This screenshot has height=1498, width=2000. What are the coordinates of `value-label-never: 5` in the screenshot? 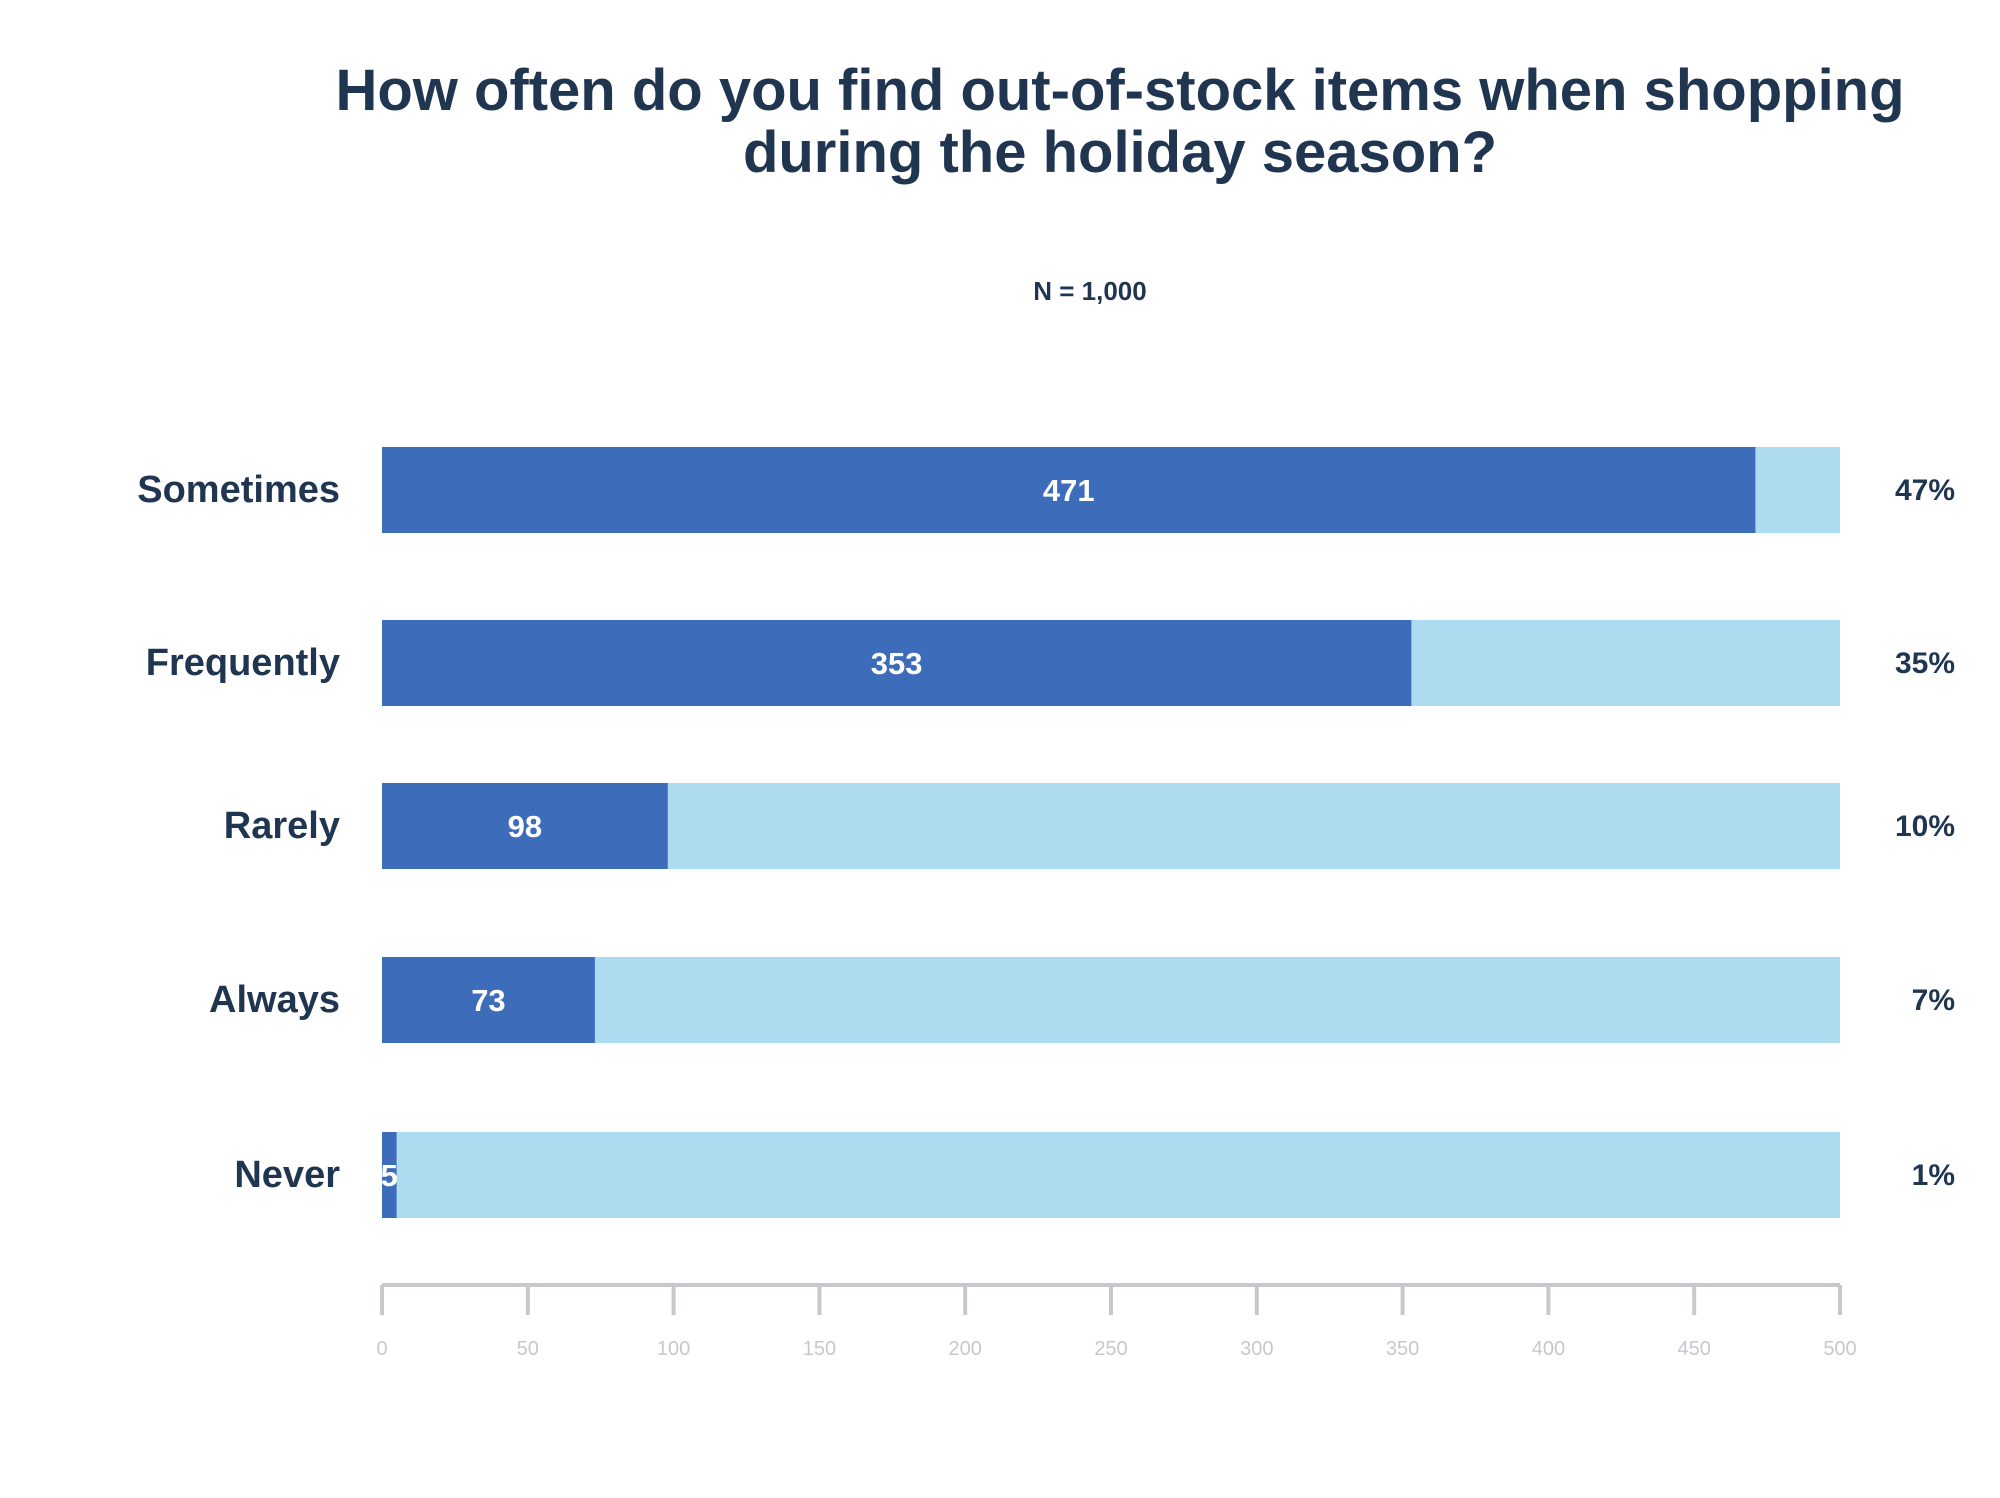 It's located at (389, 1175).